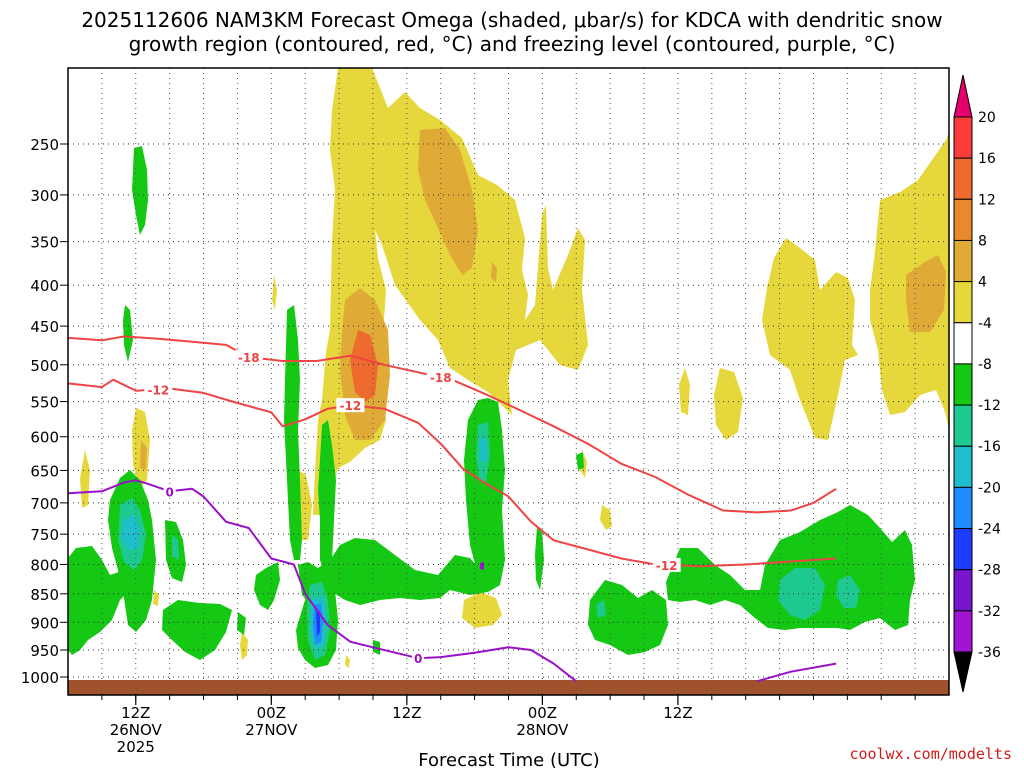  What do you see at coordinates (44, 504) in the screenshot?
I see `y-tick-label: 700` at bounding box center [44, 504].